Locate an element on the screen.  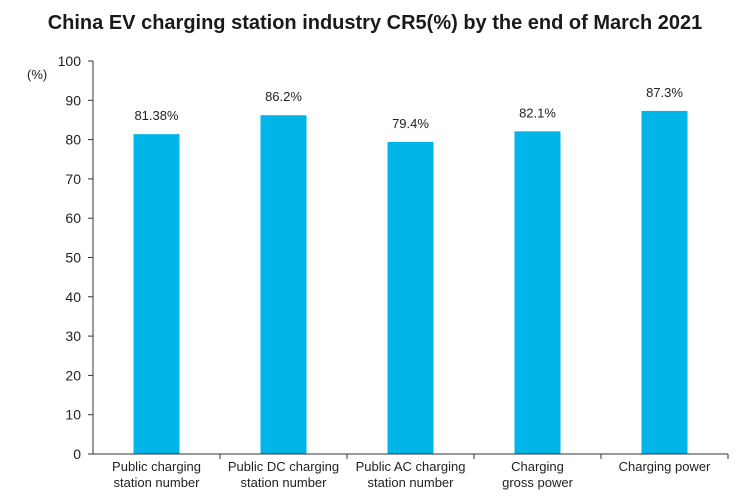
x-tick-label-line: Charging power is located at coordinates (665, 466).